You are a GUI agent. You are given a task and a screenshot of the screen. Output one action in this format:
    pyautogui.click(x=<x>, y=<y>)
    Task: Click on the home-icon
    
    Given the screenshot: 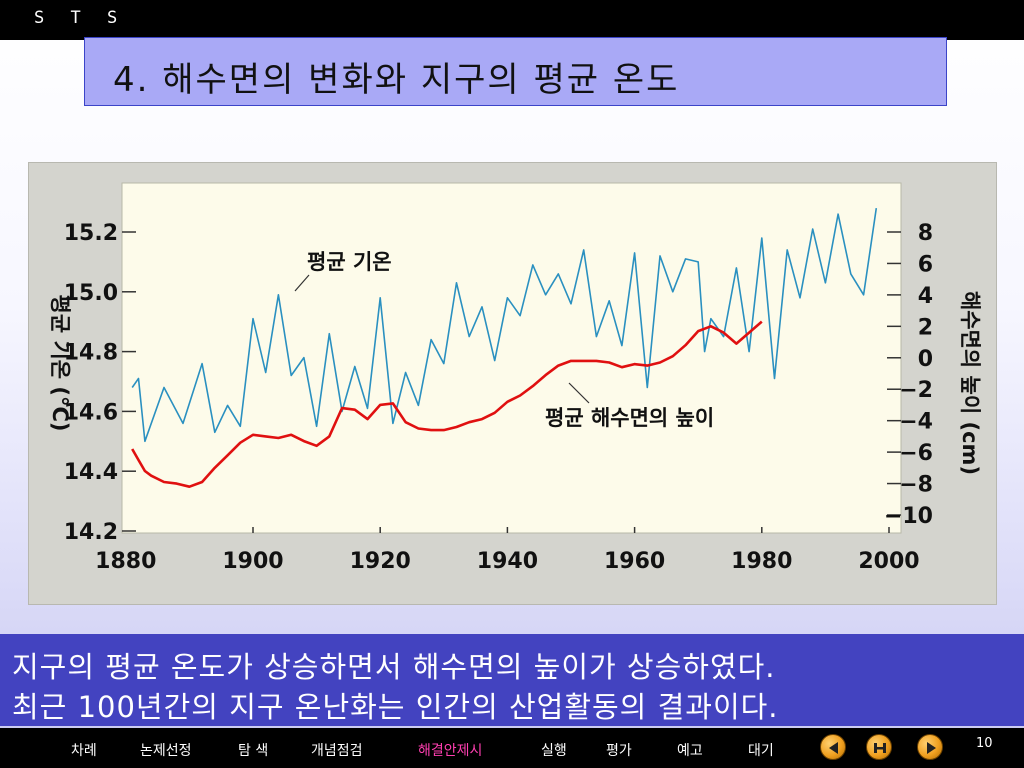 What is the action you would take?
    pyautogui.click(x=880, y=748)
    